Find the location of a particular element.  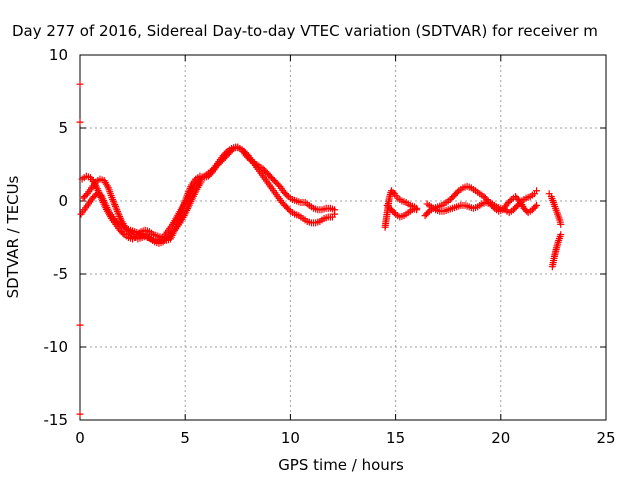

y-tick-label: 0 is located at coordinates (63, 201).